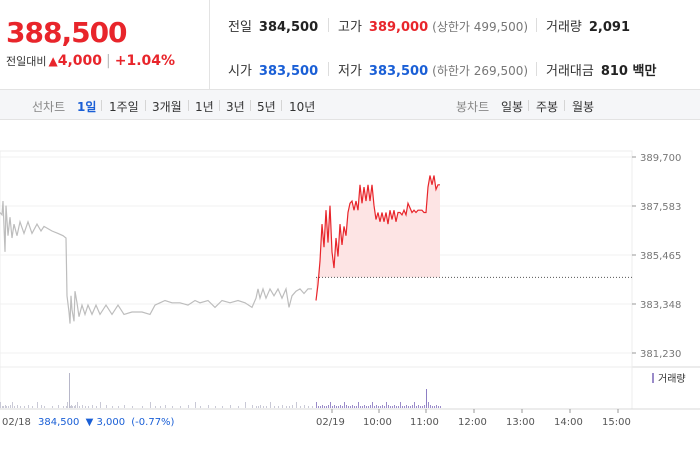  Describe the element at coordinates (145, 61) in the screenshot. I see `change-percent: +1.04%` at that location.